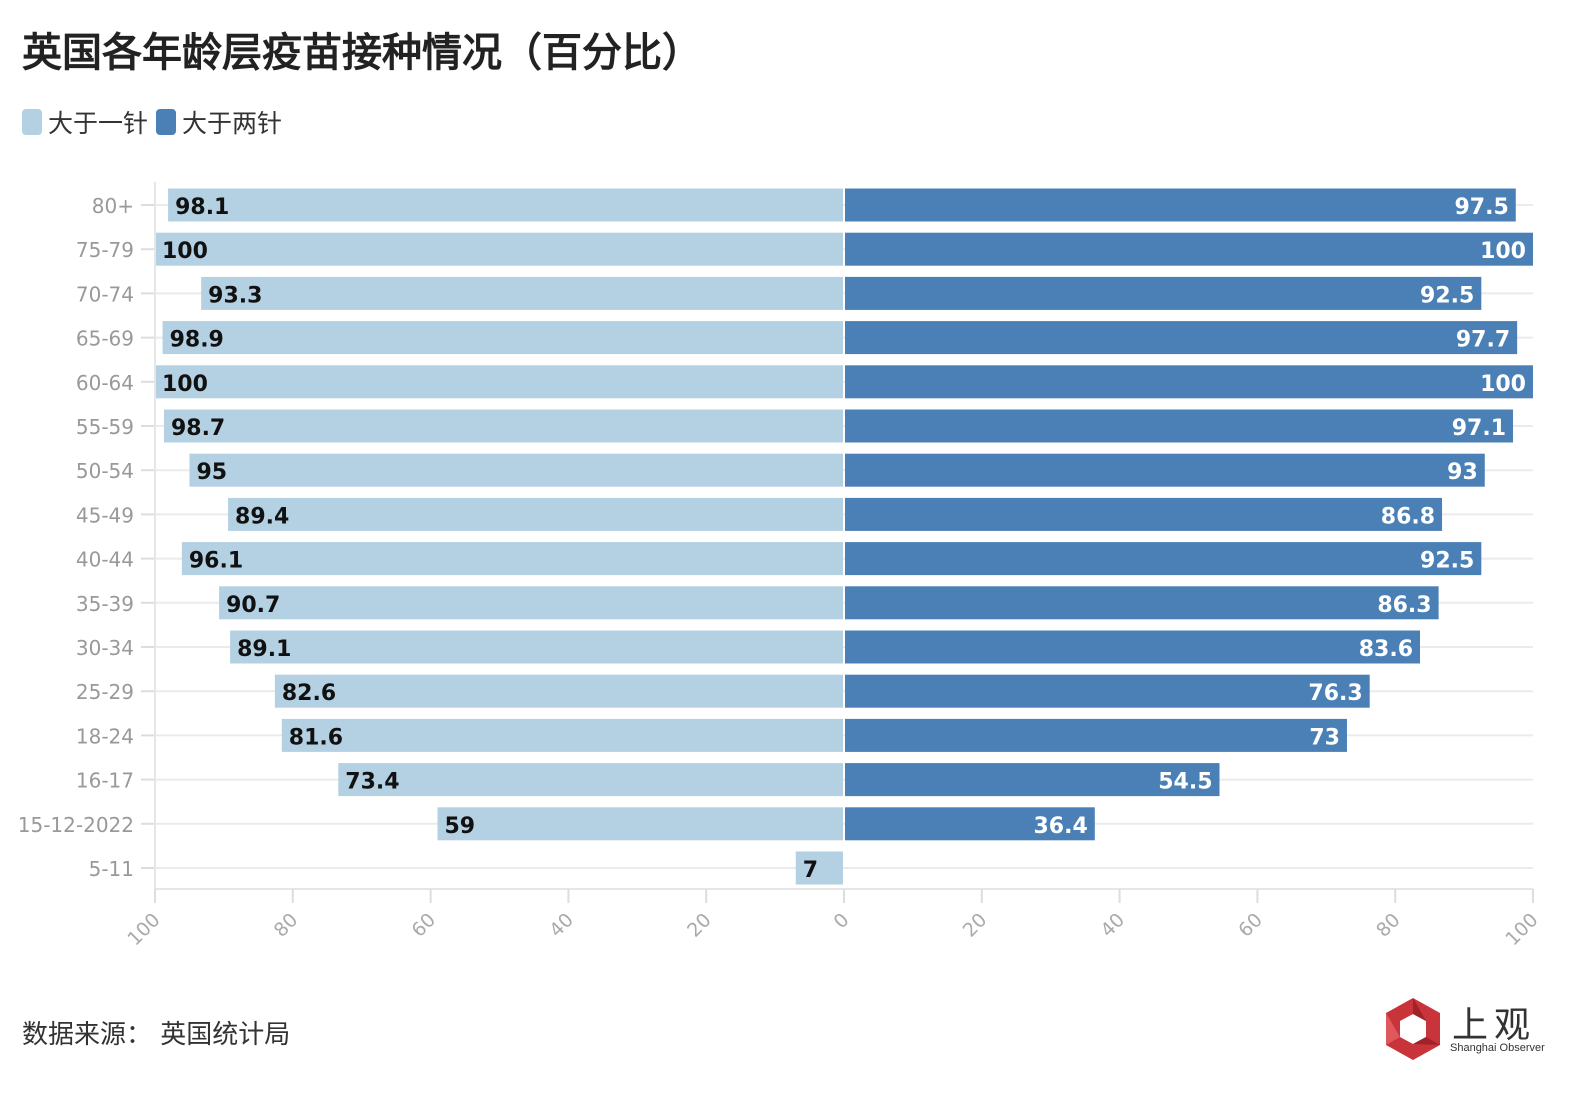 The height and width of the screenshot is (1104, 1586). What do you see at coordinates (1324, 737) in the screenshot?
I see `data-label-second-dose: 73` at bounding box center [1324, 737].